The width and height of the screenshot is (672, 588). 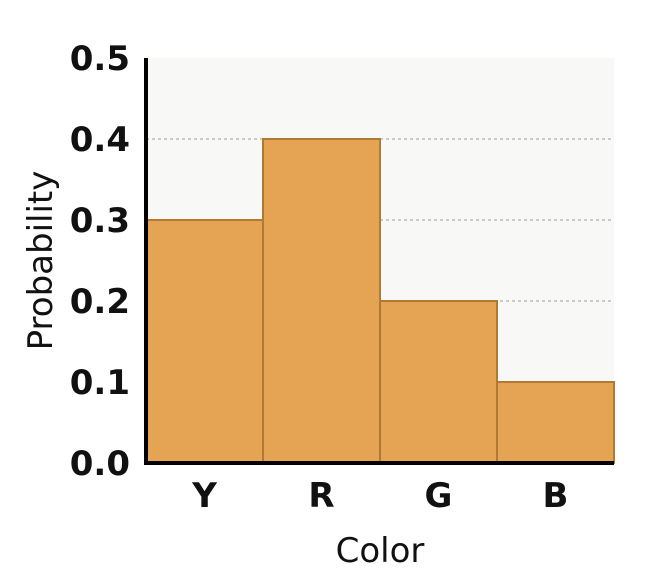 I want to click on x-axis-title: Color, so click(x=380, y=551).